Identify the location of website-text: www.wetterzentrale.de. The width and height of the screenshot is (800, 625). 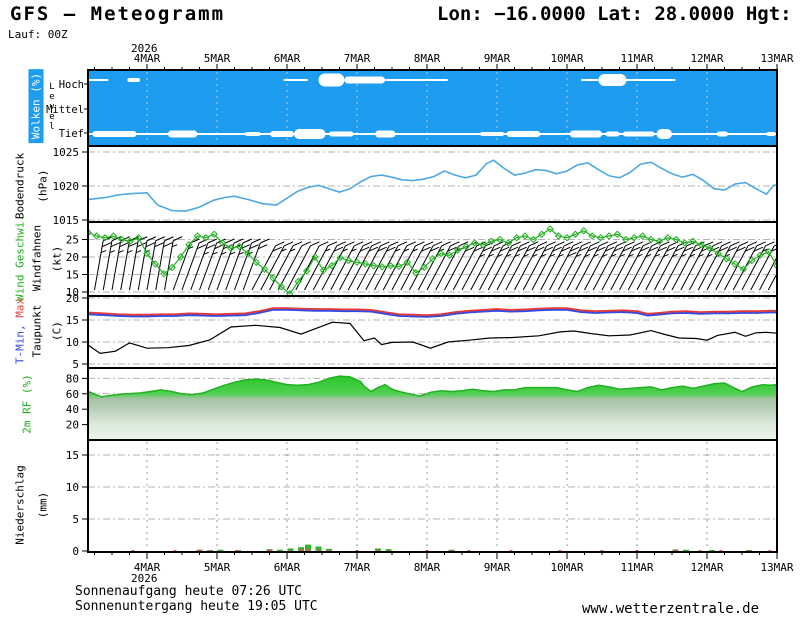
(671, 609).